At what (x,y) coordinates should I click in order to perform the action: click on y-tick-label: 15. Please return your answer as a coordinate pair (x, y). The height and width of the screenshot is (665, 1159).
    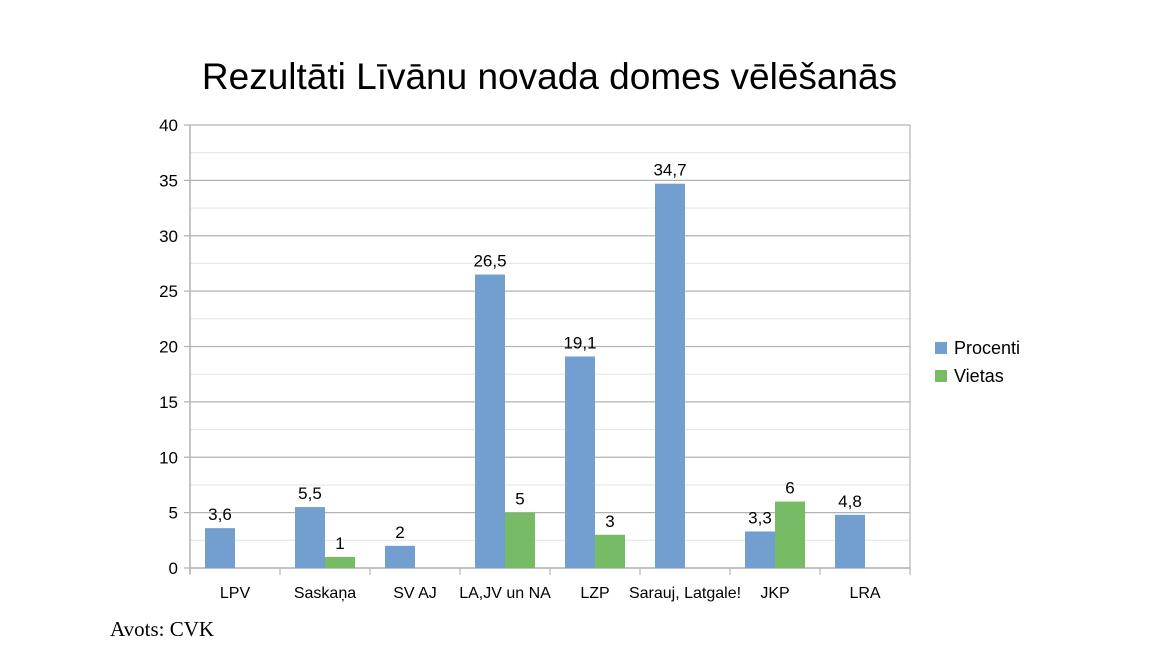
    Looking at the image, I should click on (168, 402).